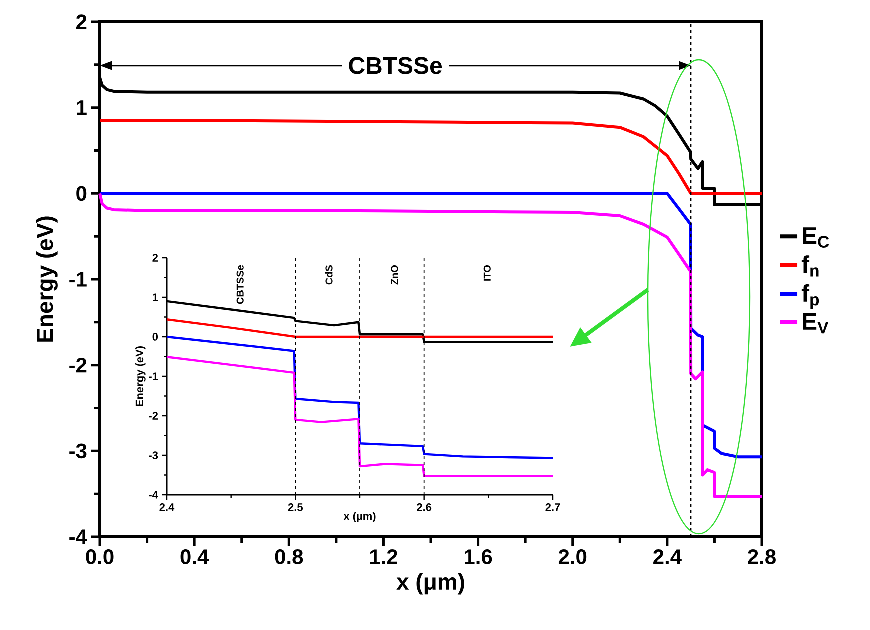 The width and height of the screenshot is (870, 630). Describe the element at coordinates (430, 584) in the screenshot. I see `x-axis-title: x (μm)` at that location.